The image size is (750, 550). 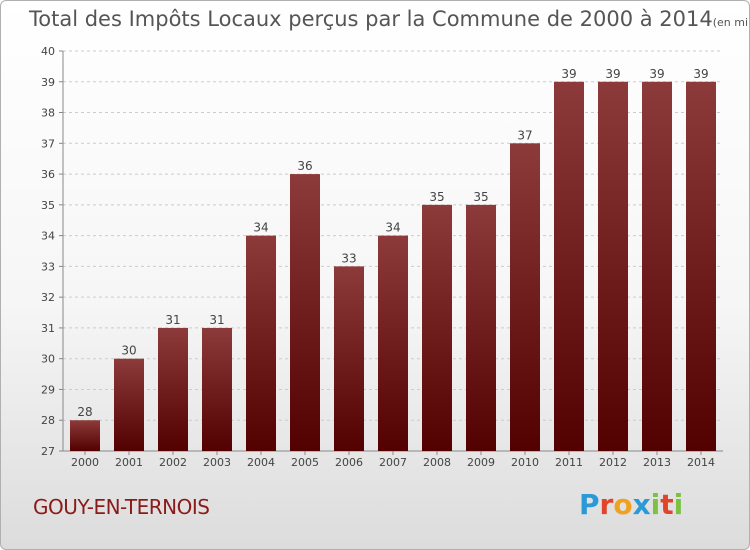 I want to click on bar-value-label: 37, so click(x=524, y=135).